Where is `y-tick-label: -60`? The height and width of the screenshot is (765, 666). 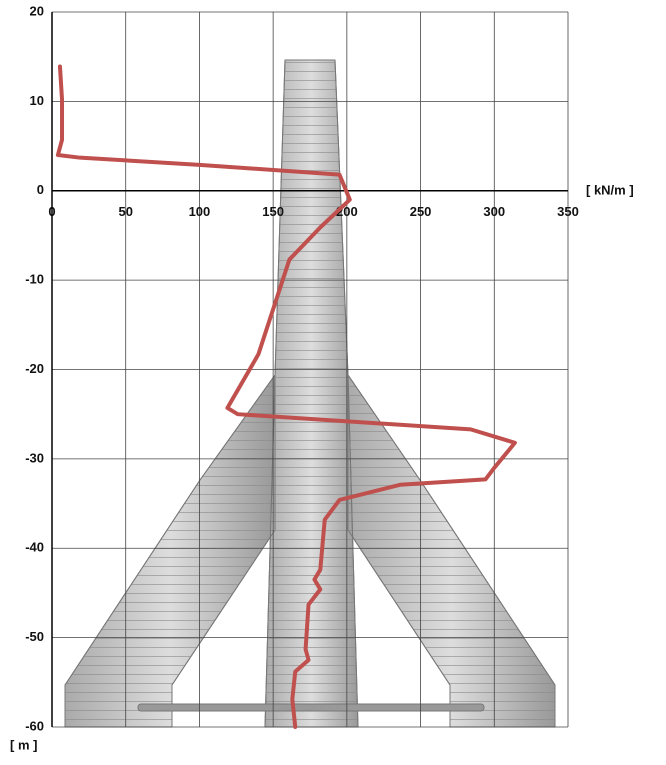 y-tick-label: -60 is located at coordinates (34, 725).